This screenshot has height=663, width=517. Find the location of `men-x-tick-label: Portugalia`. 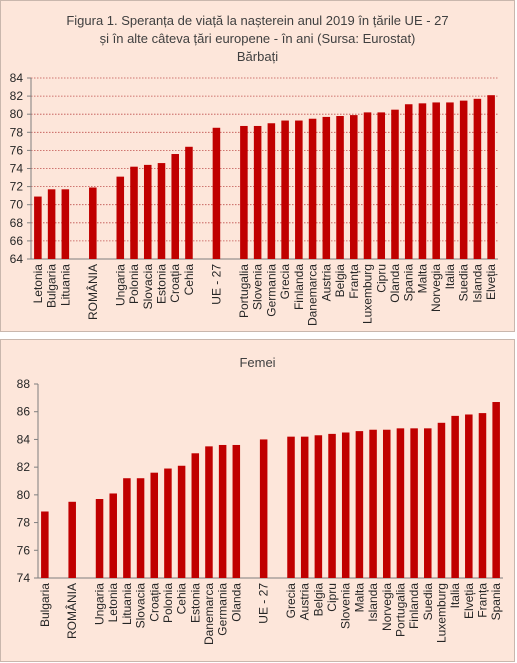

men-x-tick-label: Portugalia is located at coordinates (244, 291).